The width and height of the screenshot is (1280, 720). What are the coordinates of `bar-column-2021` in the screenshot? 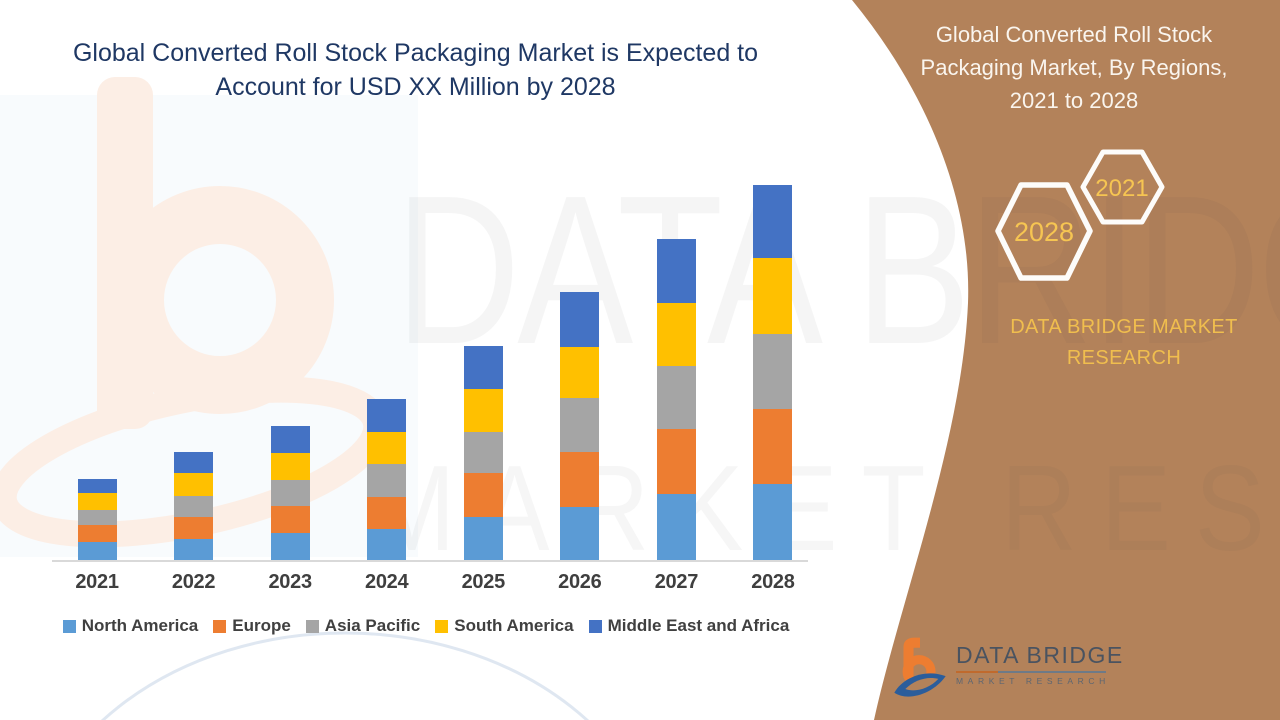 It's located at (97, 354).